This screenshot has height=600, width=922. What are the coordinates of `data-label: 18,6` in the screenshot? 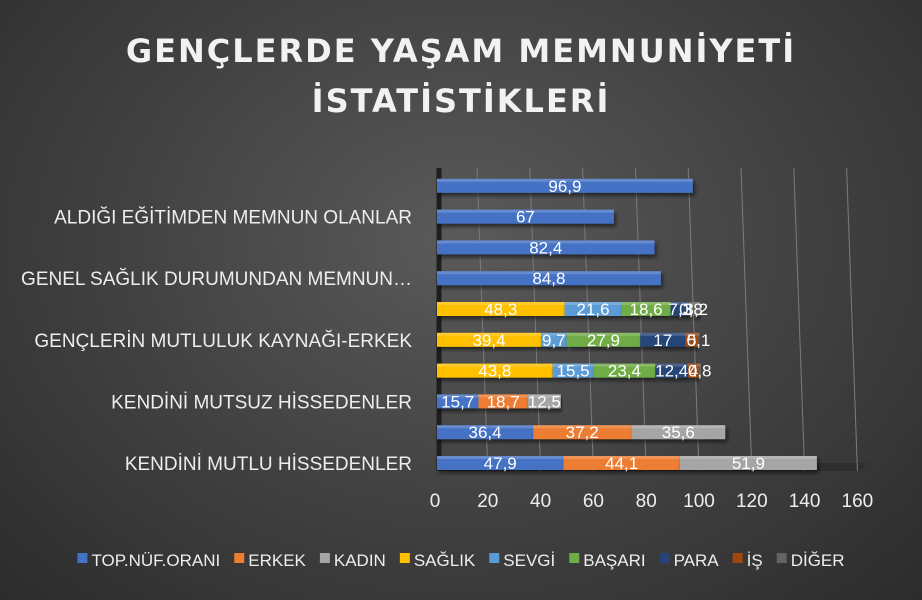 It's located at (646, 309).